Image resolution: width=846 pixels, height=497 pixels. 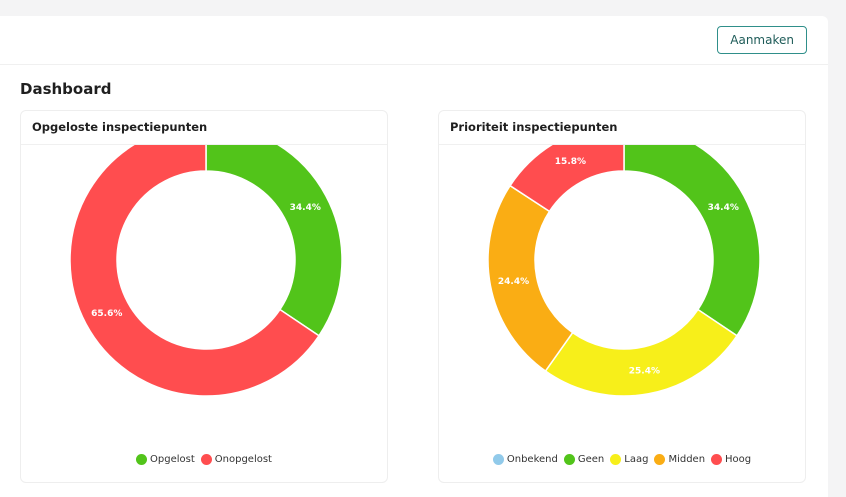 What do you see at coordinates (513, 282) in the screenshot?
I see `slice-label: 24.4%` at bounding box center [513, 282].